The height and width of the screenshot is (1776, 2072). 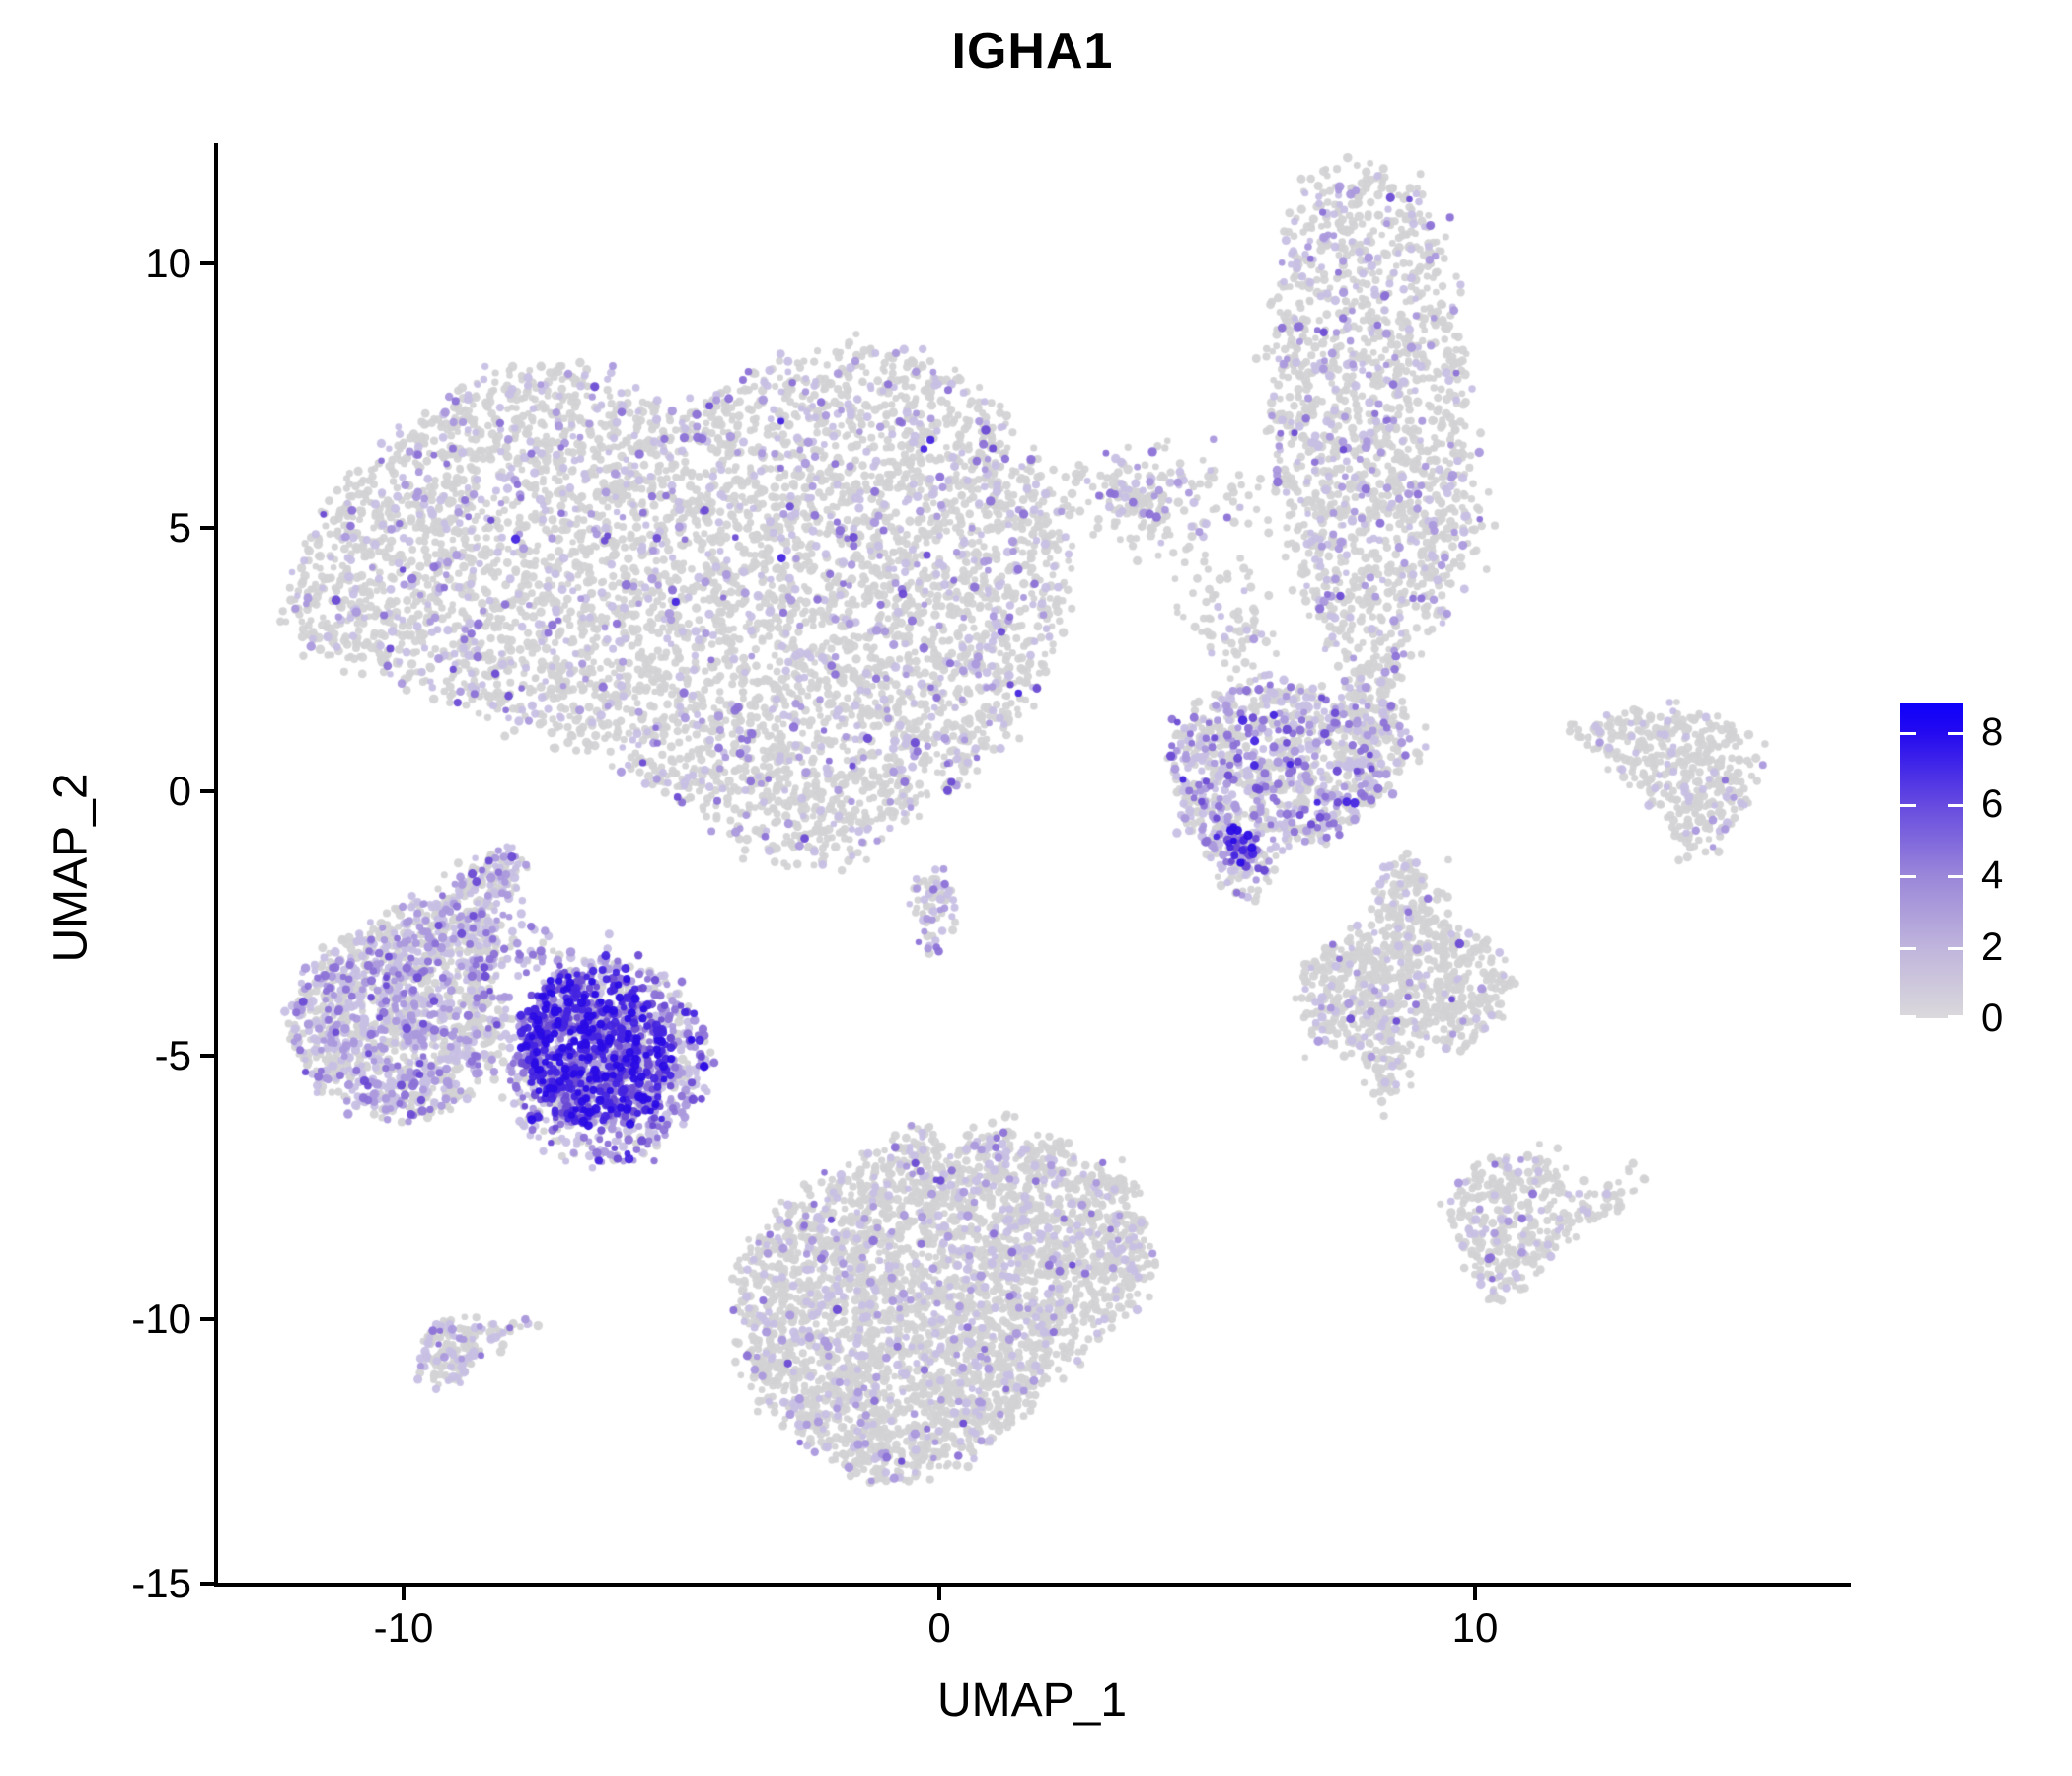 What do you see at coordinates (1993, 947) in the screenshot?
I see `colorbar-tick-label: 2` at bounding box center [1993, 947].